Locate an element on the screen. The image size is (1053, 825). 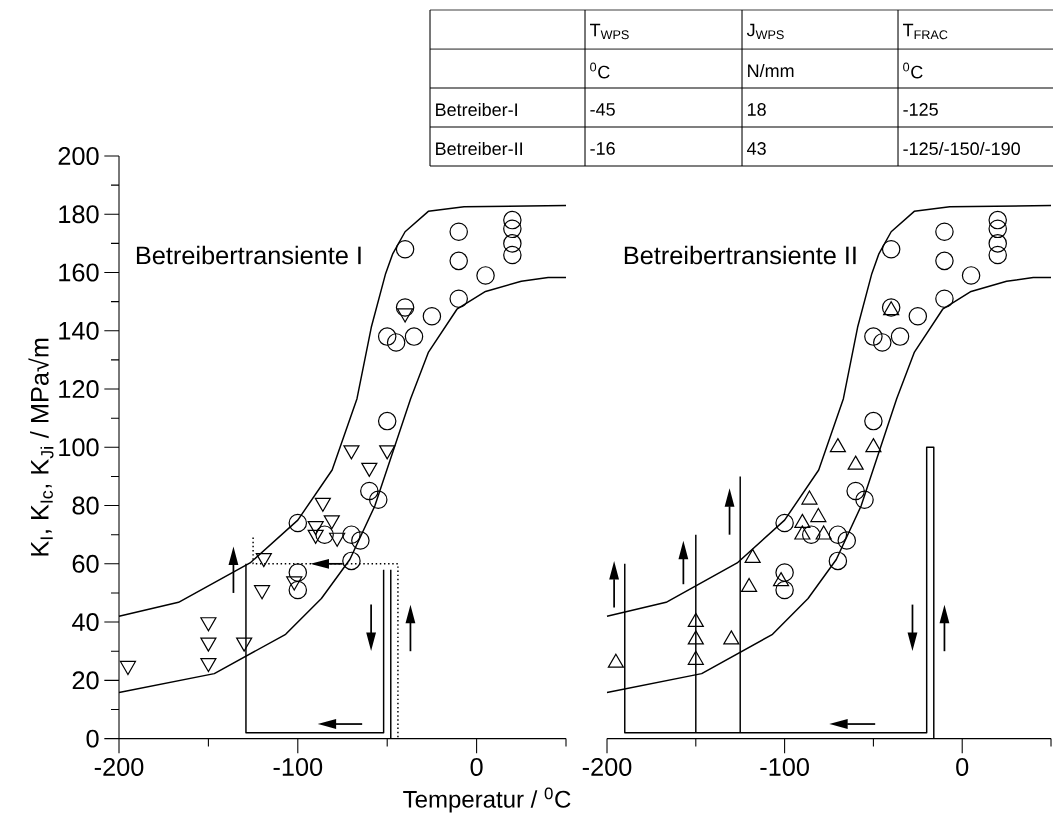
text: -125 is located at coordinates (920, 109).